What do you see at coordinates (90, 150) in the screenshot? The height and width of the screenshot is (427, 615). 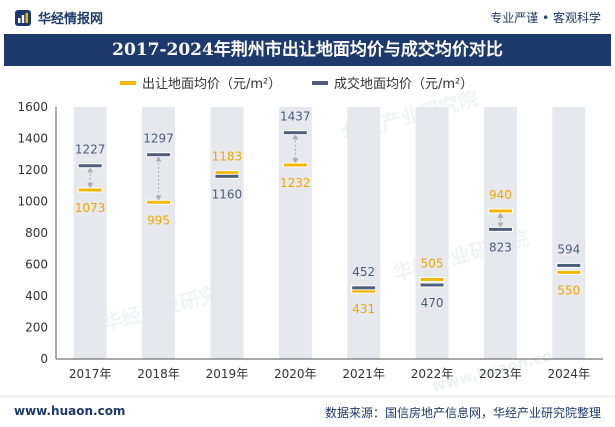 I see `deal-price-label: 1227` at bounding box center [90, 150].